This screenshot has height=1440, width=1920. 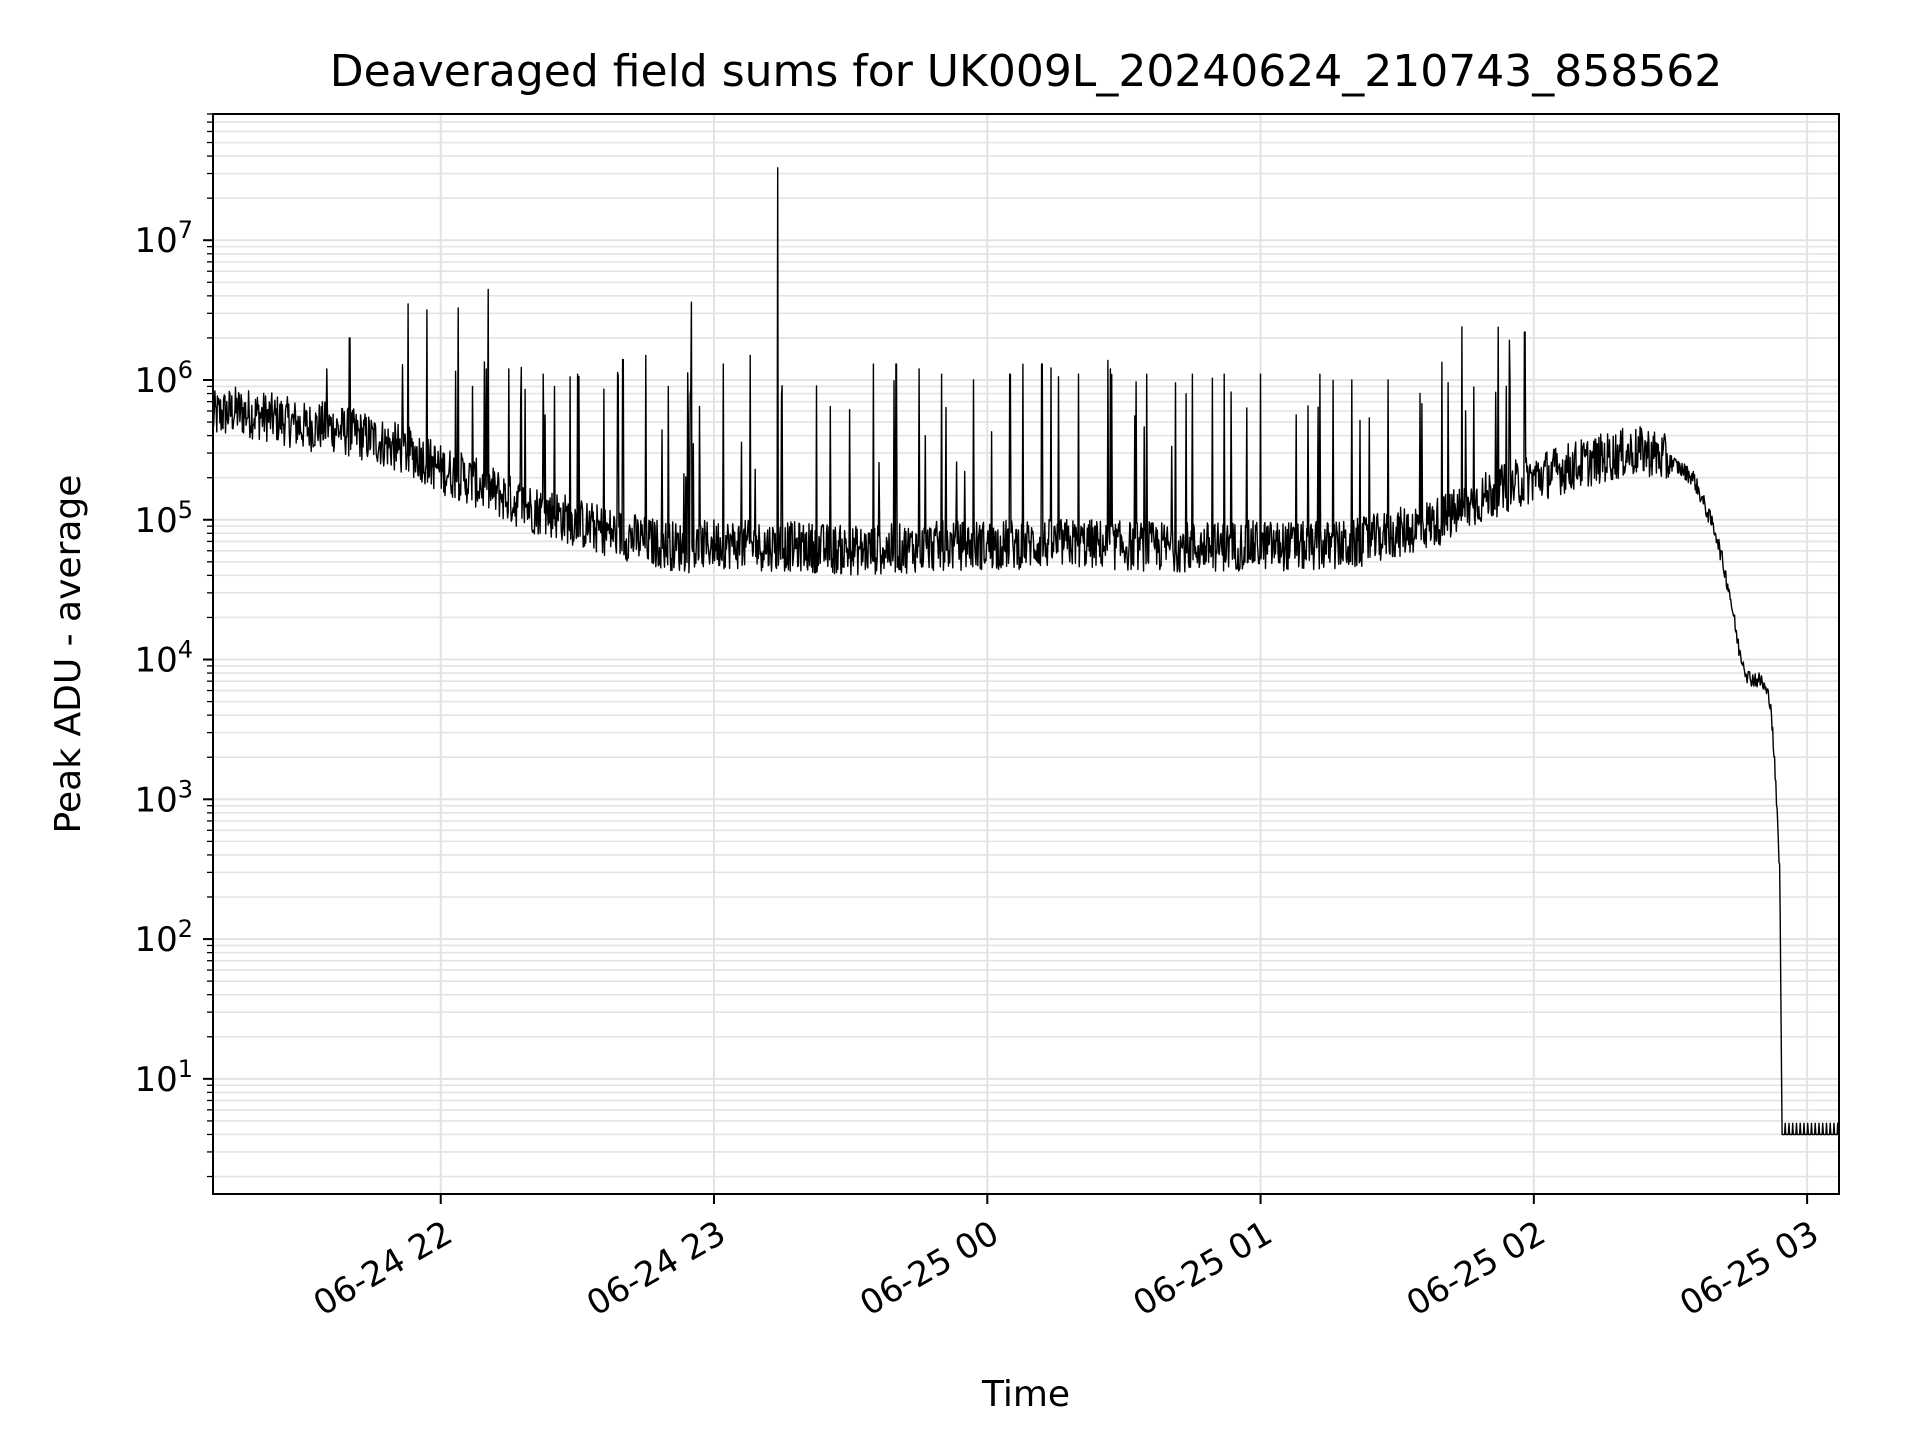 I want to click on y-axis-ticks: 10¹ 10² 10³ 10⁴ 10⁵ 10⁶ 10⁷, so click(x=173, y=645).